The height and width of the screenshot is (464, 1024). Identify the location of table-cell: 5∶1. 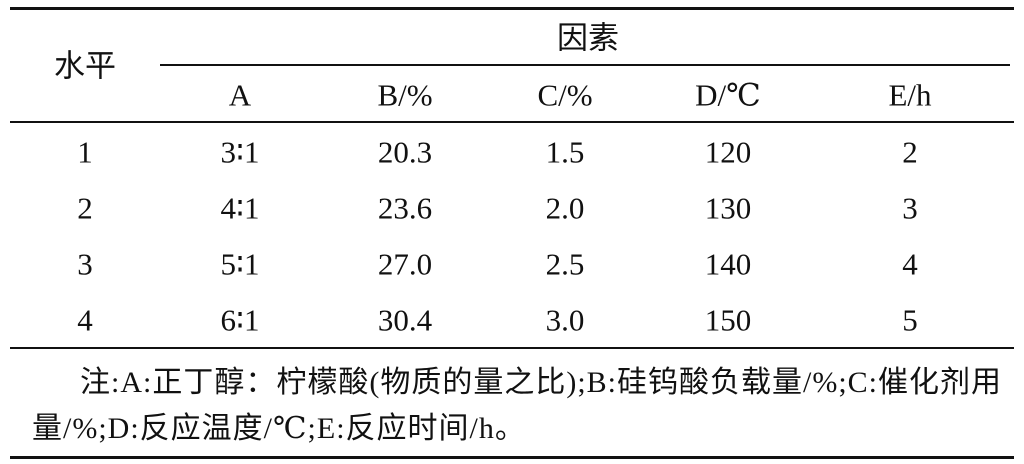
(240, 264).